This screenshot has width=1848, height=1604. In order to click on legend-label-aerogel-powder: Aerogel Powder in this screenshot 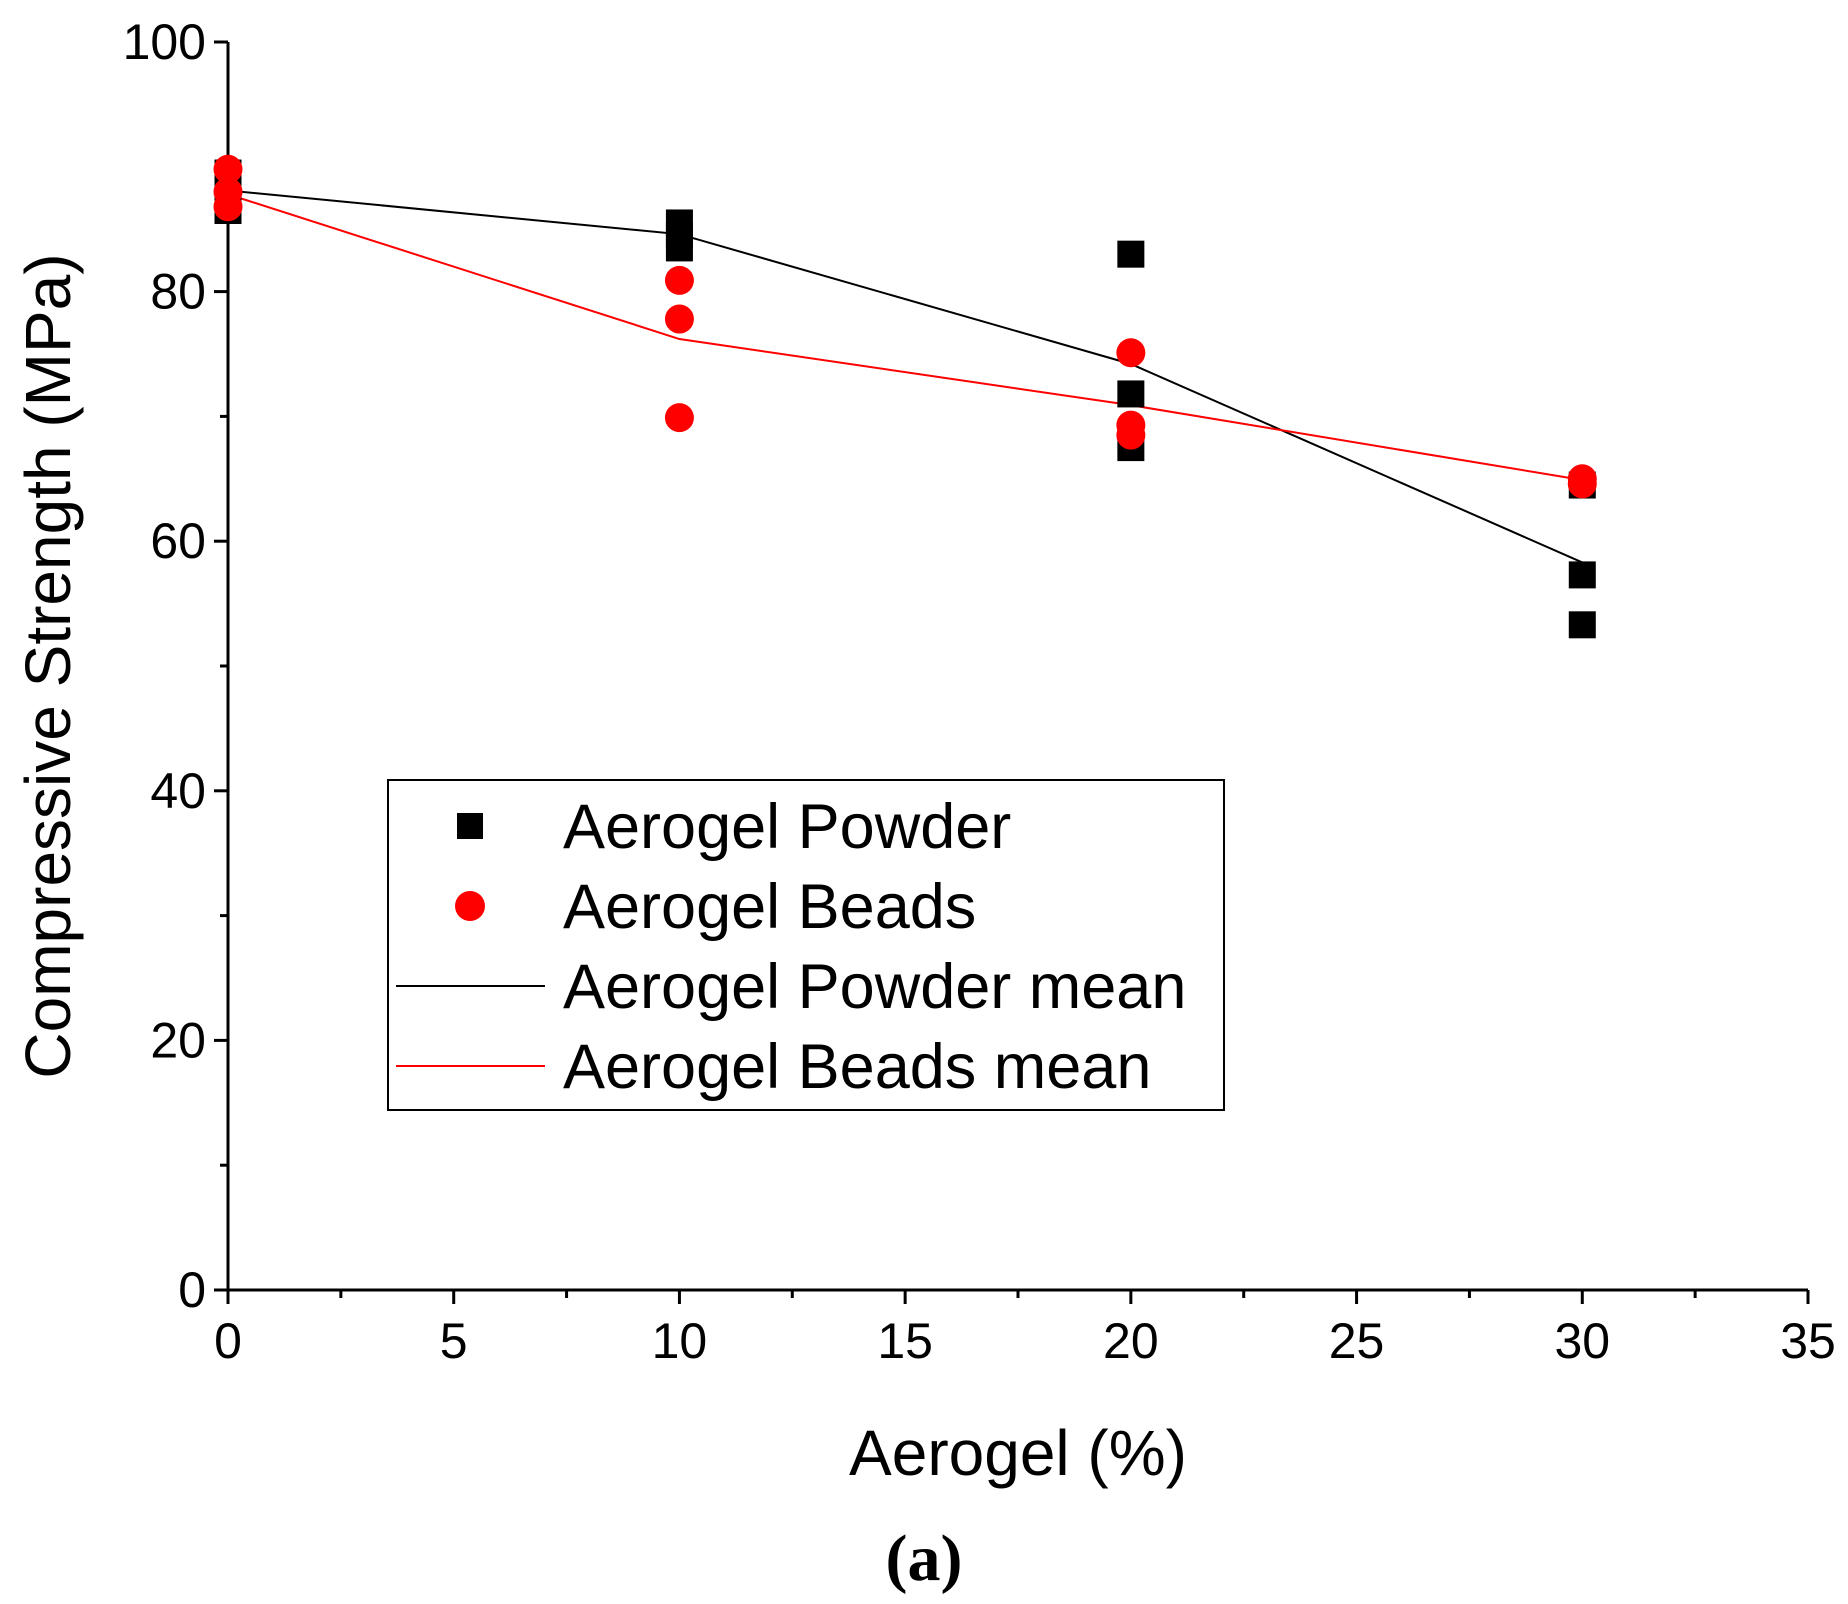, I will do `click(787, 827)`.